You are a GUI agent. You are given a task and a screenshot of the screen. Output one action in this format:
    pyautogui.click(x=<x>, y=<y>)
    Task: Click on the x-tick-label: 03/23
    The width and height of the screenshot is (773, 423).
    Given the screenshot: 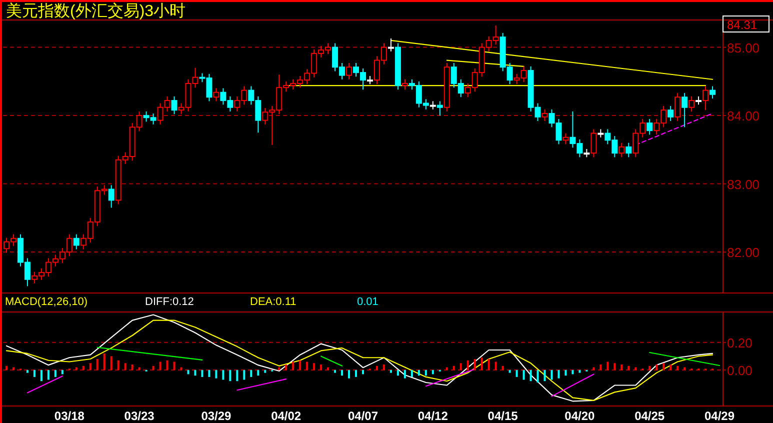 What is the action you would take?
    pyautogui.click(x=139, y=416)
    